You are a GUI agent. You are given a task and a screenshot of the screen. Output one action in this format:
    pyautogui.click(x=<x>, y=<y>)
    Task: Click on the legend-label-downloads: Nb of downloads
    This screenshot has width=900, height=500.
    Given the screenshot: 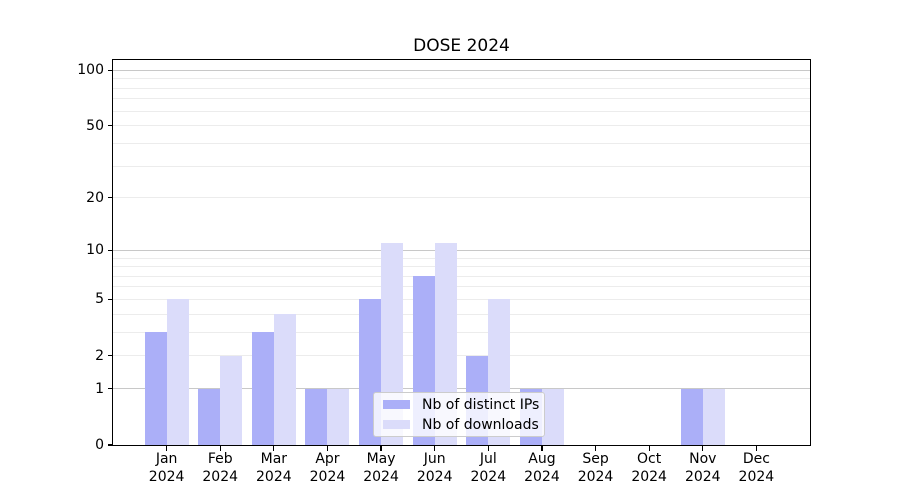 What is the action you would take?
    pyautogui.click(x=480, y=424)
    